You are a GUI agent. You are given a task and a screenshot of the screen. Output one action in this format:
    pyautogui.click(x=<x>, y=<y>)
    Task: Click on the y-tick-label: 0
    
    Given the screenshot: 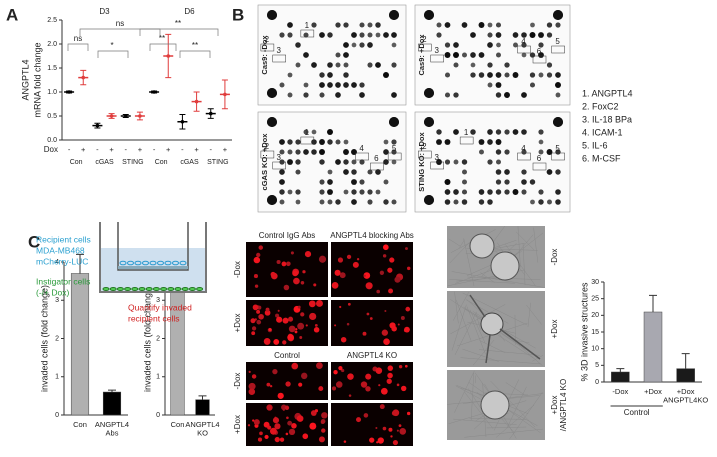 What is the action you would take?
    pyautogui.click(x=158, y=415)
    